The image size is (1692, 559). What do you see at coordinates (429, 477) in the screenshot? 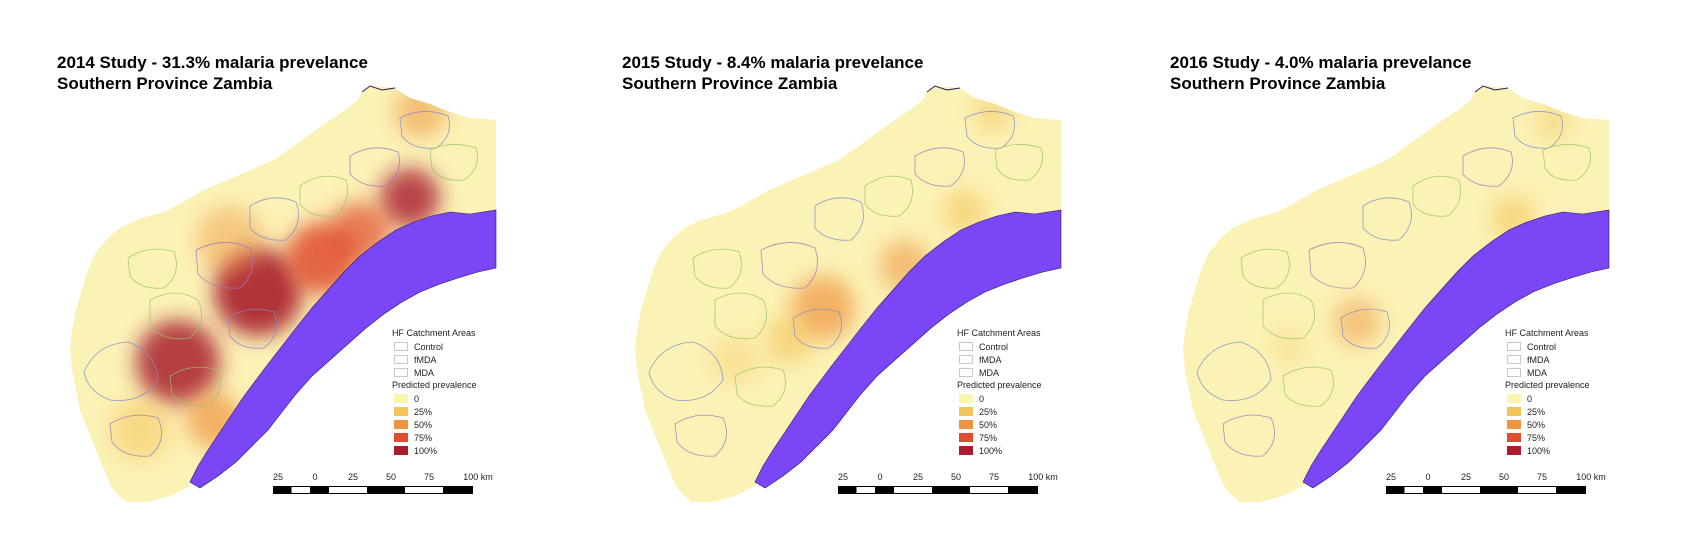
I see `scale-tick-label: 75` at bounding box center [429, 477].